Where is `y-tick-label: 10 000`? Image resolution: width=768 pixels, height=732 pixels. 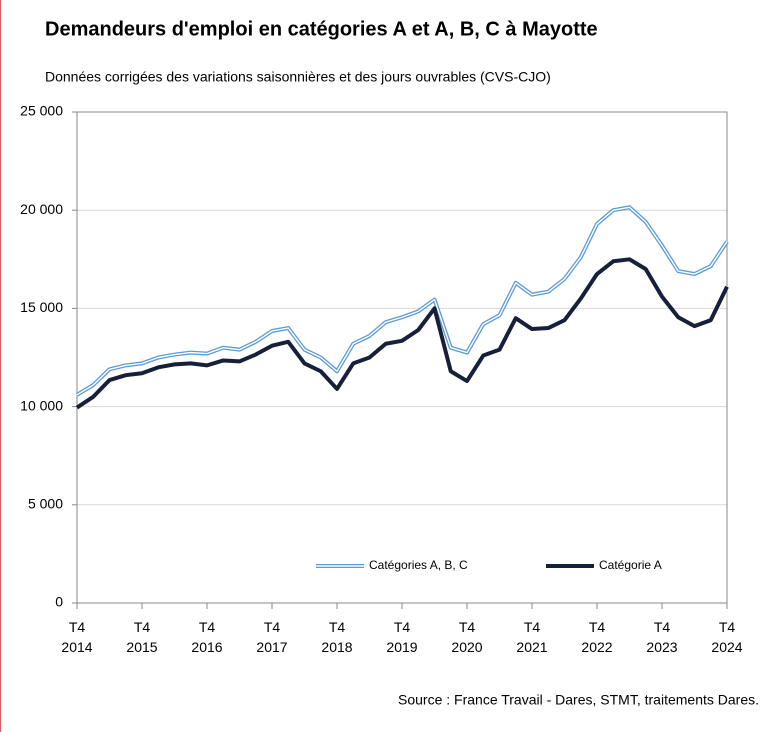 y-tick-label: 10 000 is located at coordinates (41, 405).